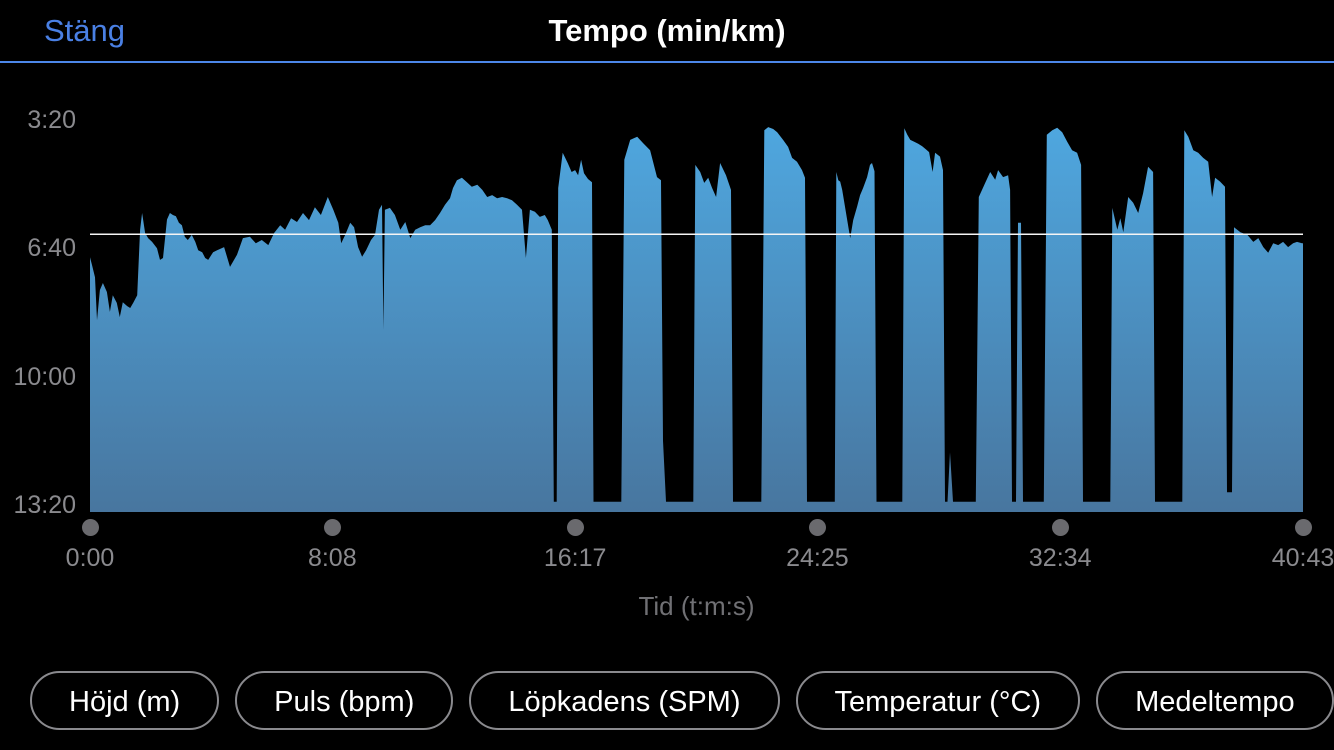 This screenshot has width=1334, height=750. What do you see at coordinates (85, 30) in the screenshot?
I see `close-button: Stäng` at bounding box center [85, 30].